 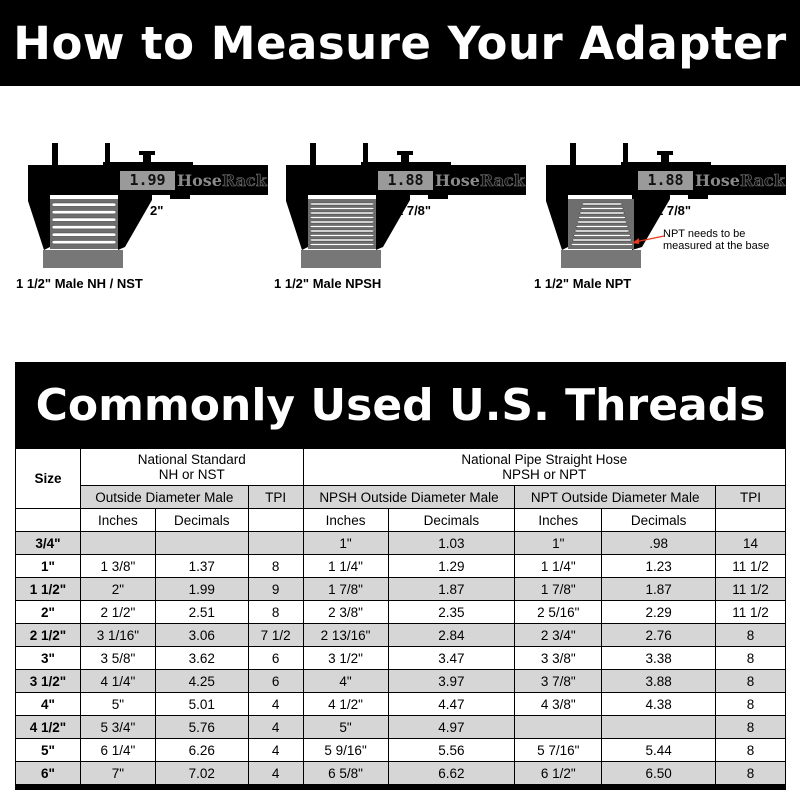 What do you see at coordinates (201, 612) in the screenshot?
I see `table-cell: 2.51` at bounding box center [201, 612].